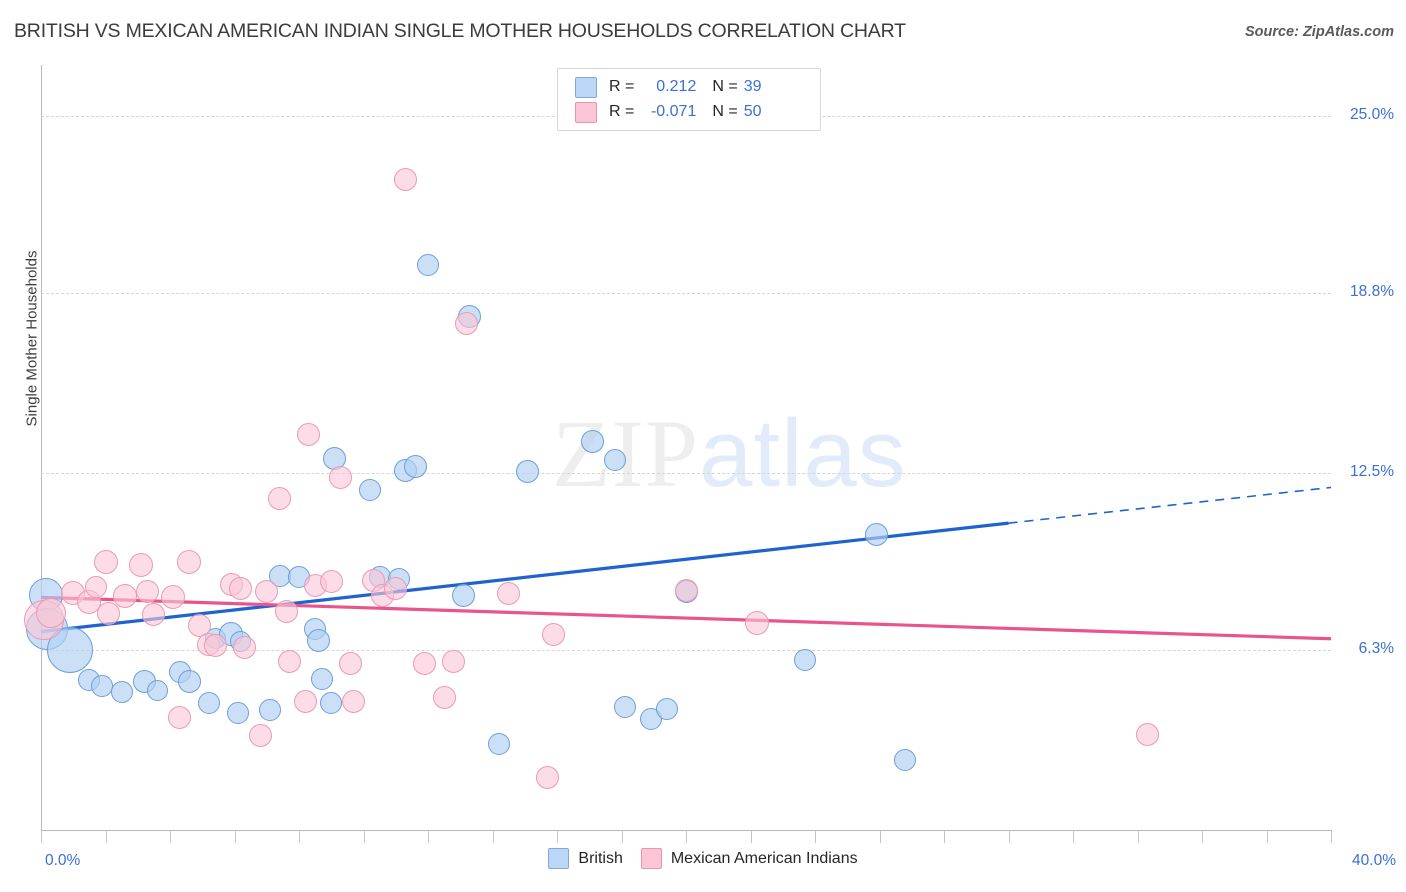 The height and width of the screenshot is (892, 1406). What do you see at coordinates (1372, 292) in the screenshot?
I see `y-tick-label: 18.8%` at bounding box center [1372, 292].